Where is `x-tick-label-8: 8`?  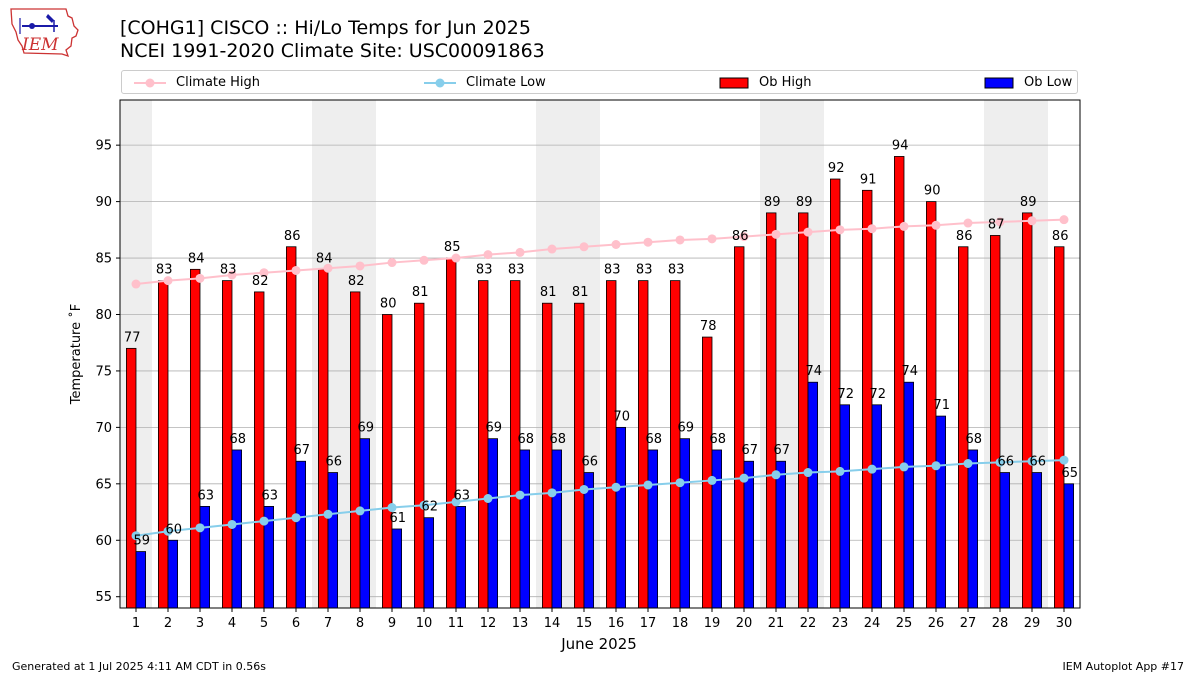
x-tick-label-8: 8 is located at coordinates (360, 623).